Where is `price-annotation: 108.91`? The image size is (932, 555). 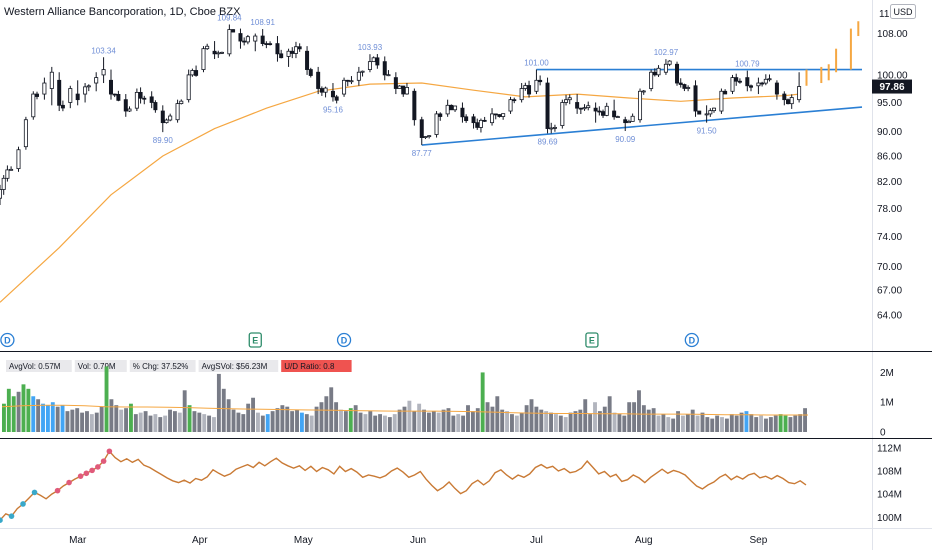 price-annotation: 108.91 is located at coordinates (262, 22).